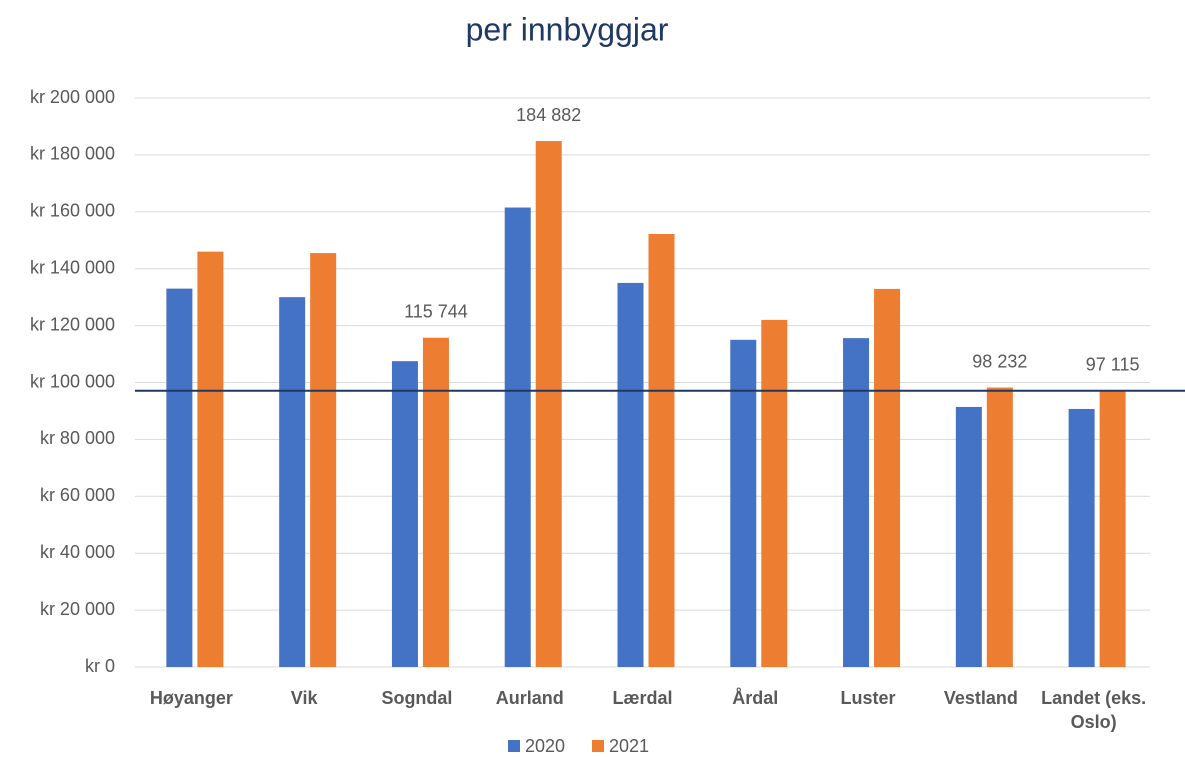 The height and width of the screenshot is (757, 1185). Describe the element at coordinates (77, 552) in the screenshot. I see `y-tick-label: kr 40 000` at that location.